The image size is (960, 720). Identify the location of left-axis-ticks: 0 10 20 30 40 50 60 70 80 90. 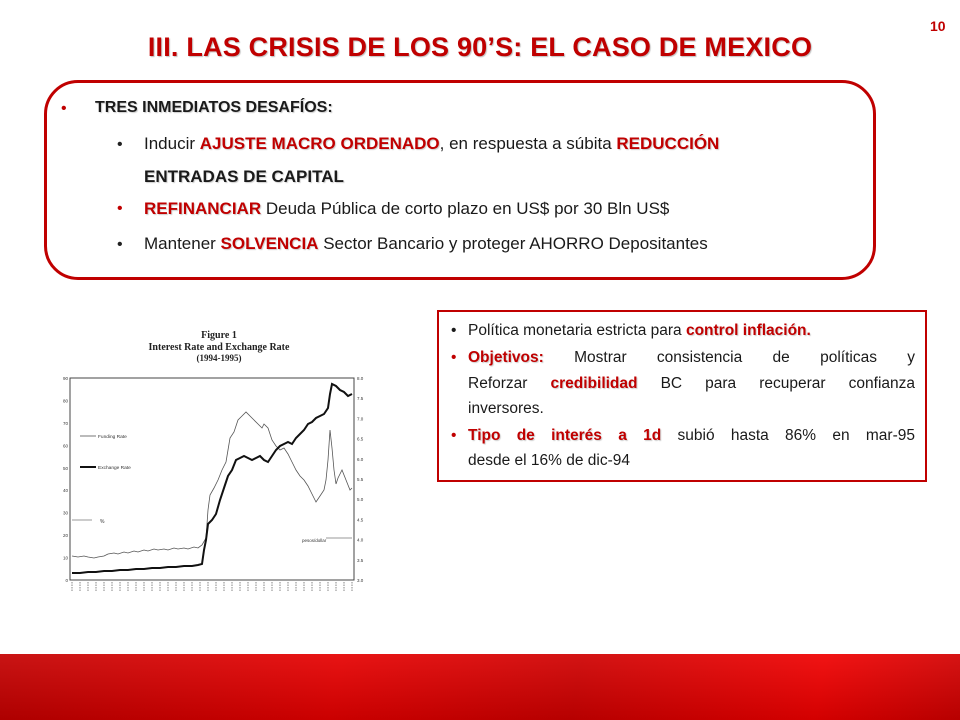
(66, 479).